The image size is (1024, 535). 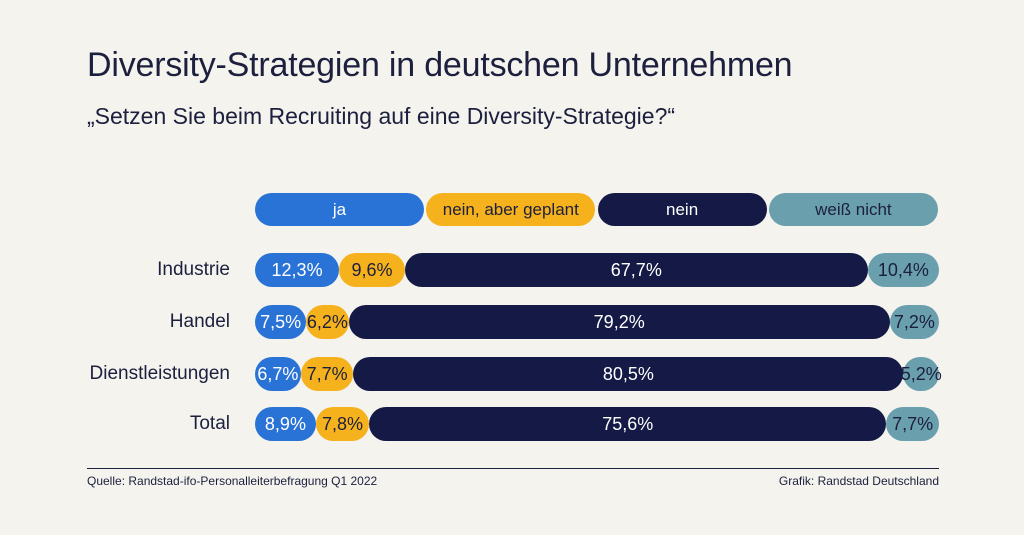 I want to click on data-label: 5,2%, so click(x=921, y=373).